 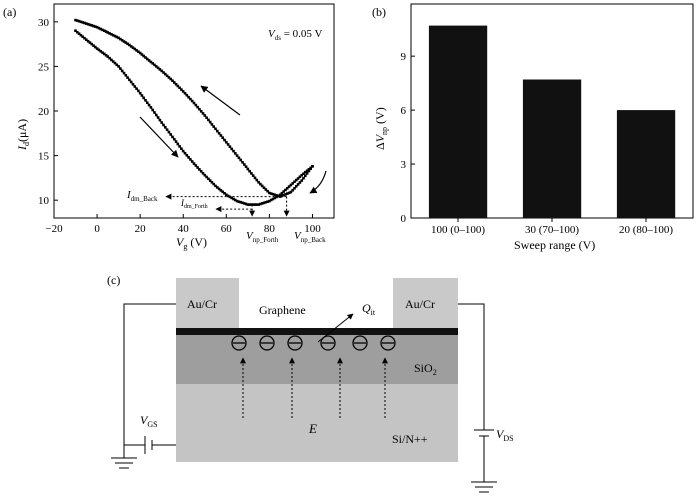 What do you see at coordinates (44, 201) in the screenshot?
I see `panel-a-y-tick-label: 10` at bounding box center [44, 201].